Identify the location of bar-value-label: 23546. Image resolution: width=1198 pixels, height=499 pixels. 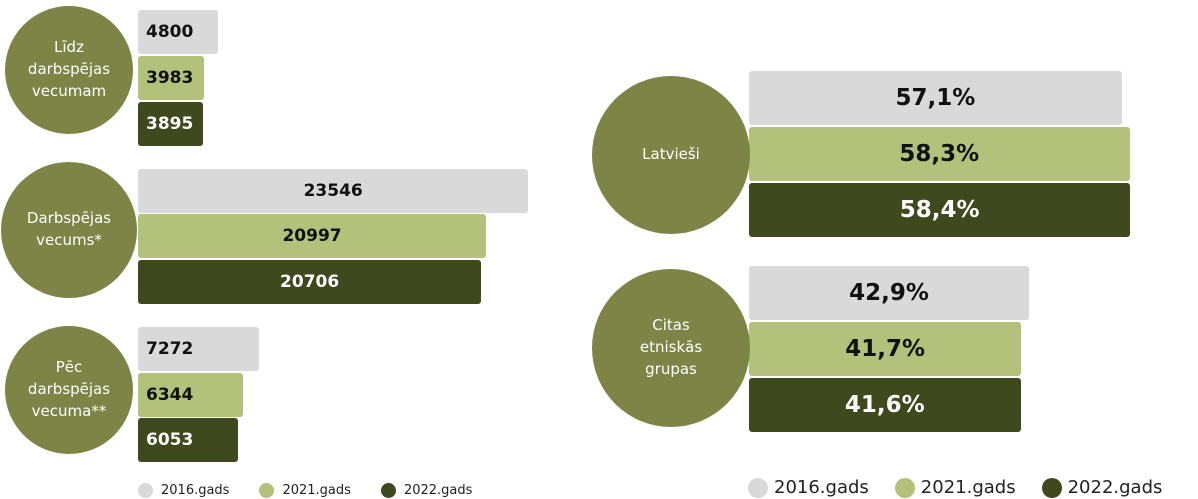
(333, 191).